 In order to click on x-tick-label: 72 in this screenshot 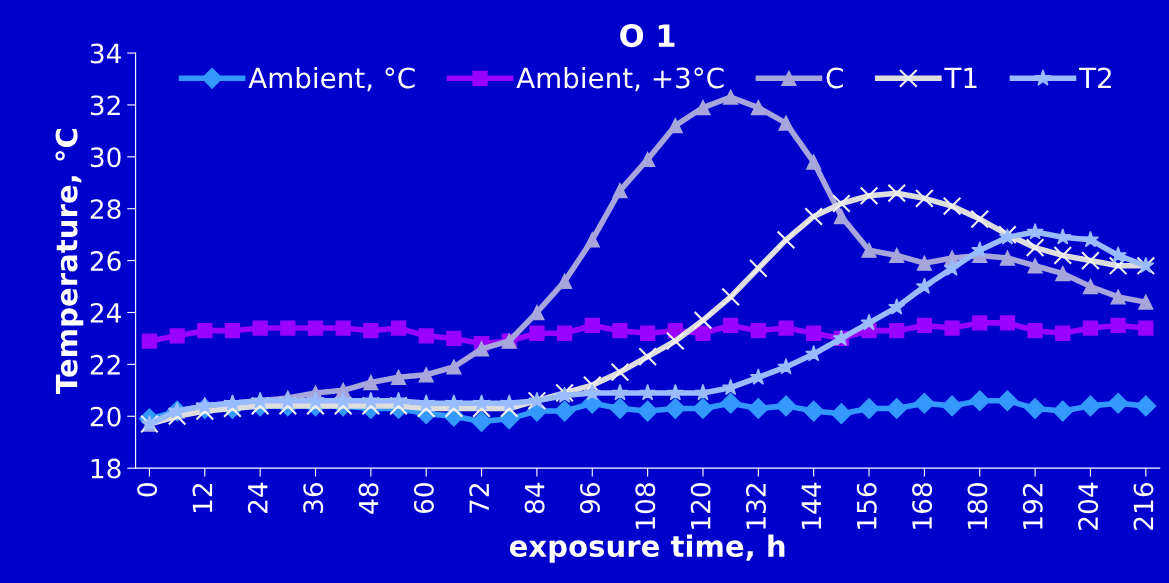, I will do `click(479, 498)`.